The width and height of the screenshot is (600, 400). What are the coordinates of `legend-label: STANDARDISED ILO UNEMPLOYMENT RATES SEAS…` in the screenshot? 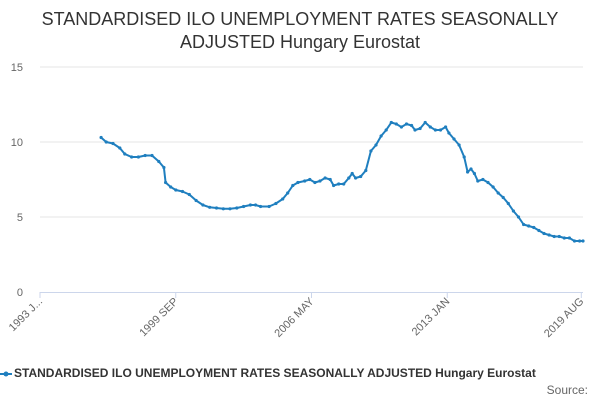 It's located at (275, 373).